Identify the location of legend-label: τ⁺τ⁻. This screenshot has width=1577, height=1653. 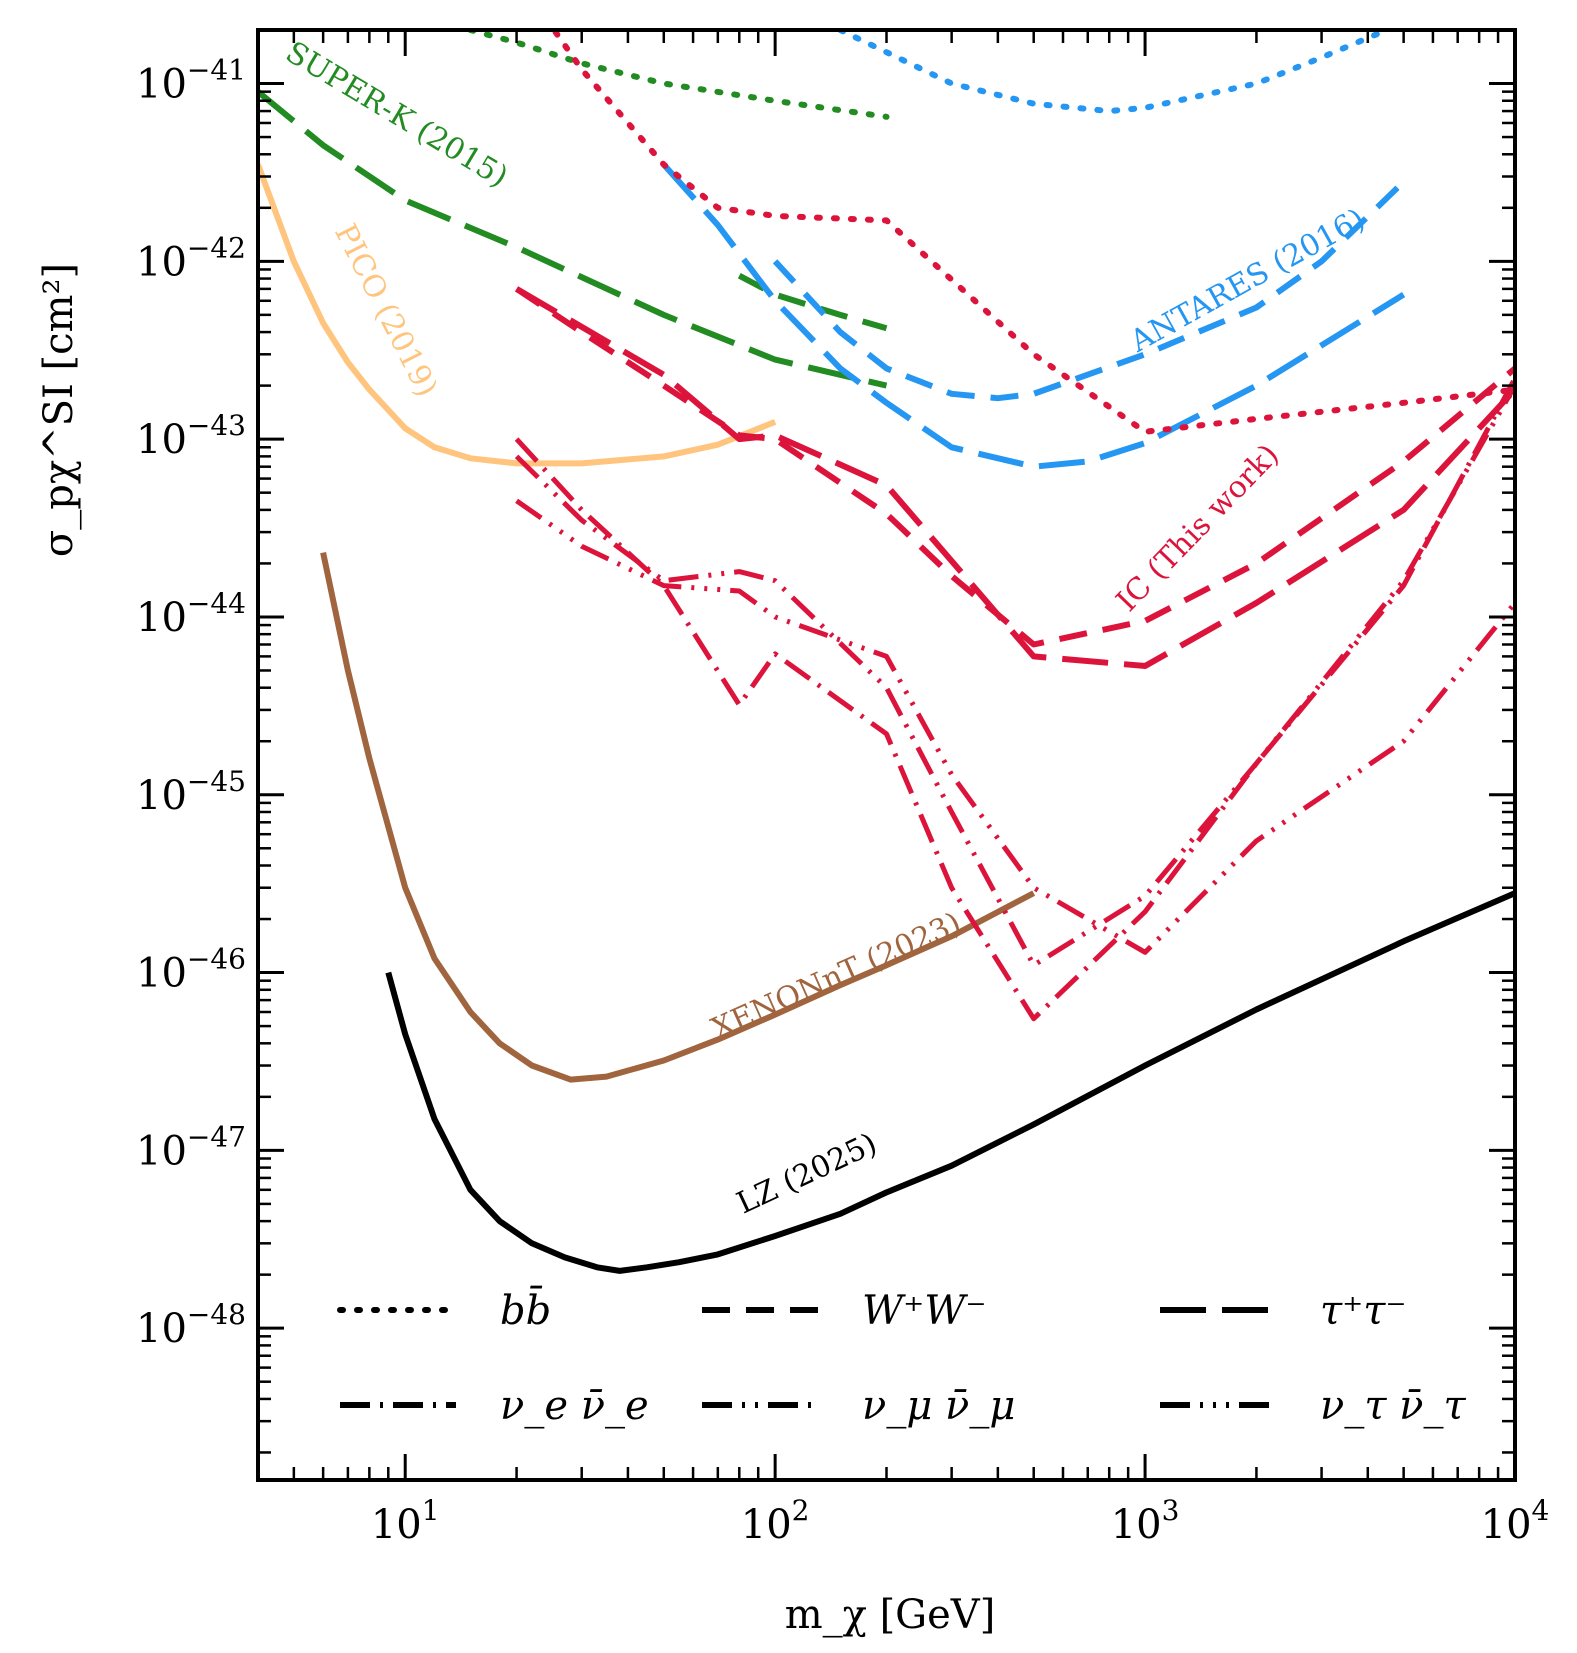
(1363, 1311).